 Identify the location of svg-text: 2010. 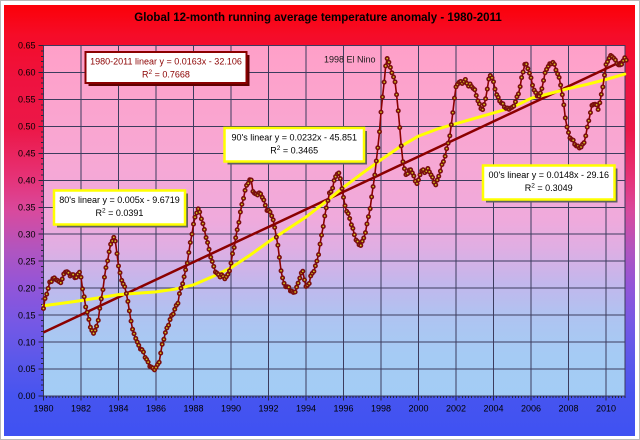
(606, 409).